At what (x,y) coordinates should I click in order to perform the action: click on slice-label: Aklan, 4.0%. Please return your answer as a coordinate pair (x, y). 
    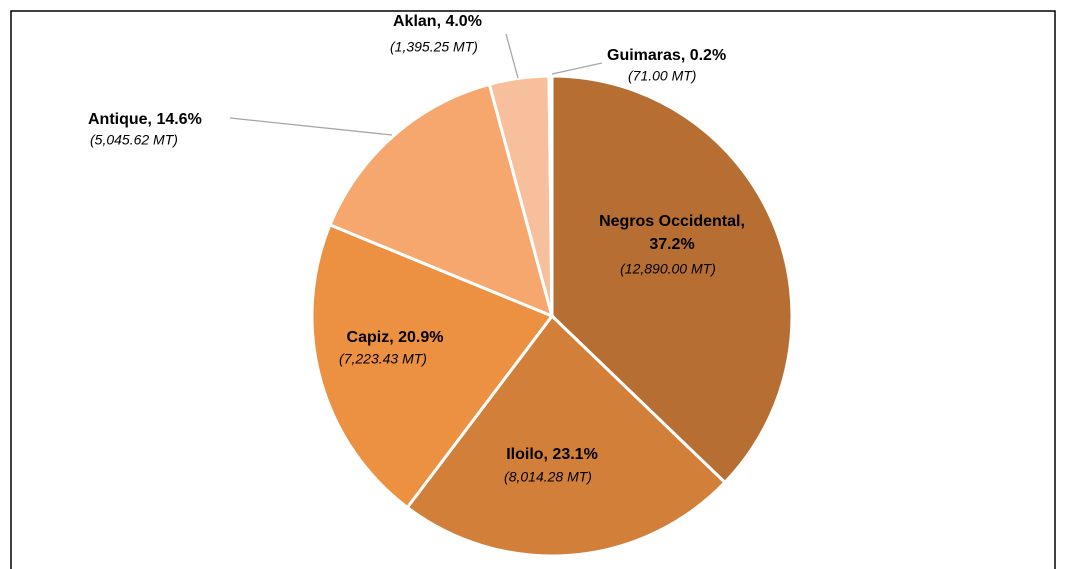
    Looking at the image, I should click on (437, 21).